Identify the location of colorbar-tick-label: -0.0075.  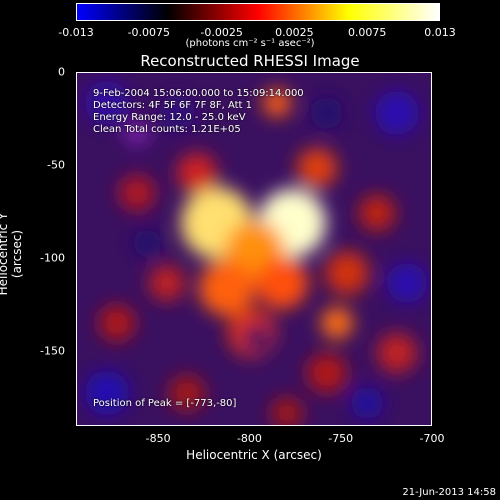
(149, 32).